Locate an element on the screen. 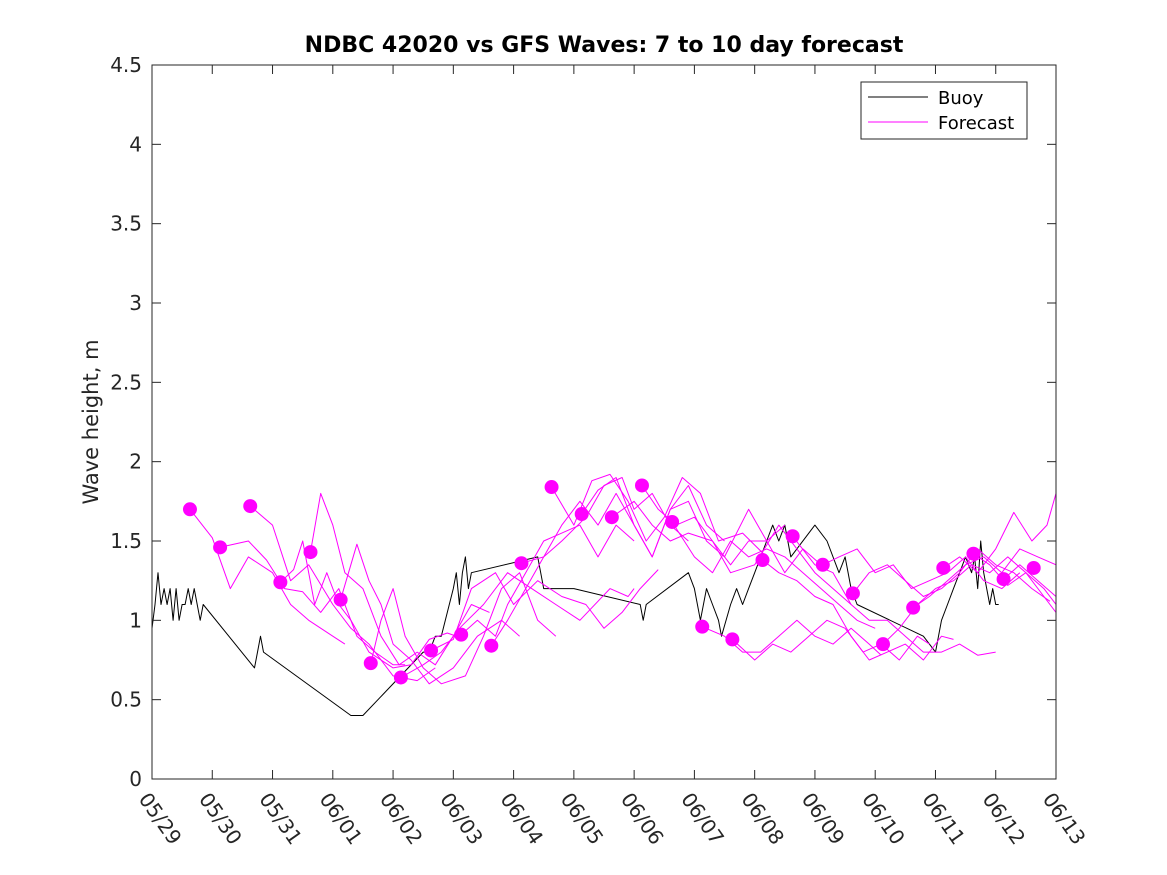 This screenshot has height=875, width=1167. y-tick-label: 1.5 is located at coordinates (126, 541).